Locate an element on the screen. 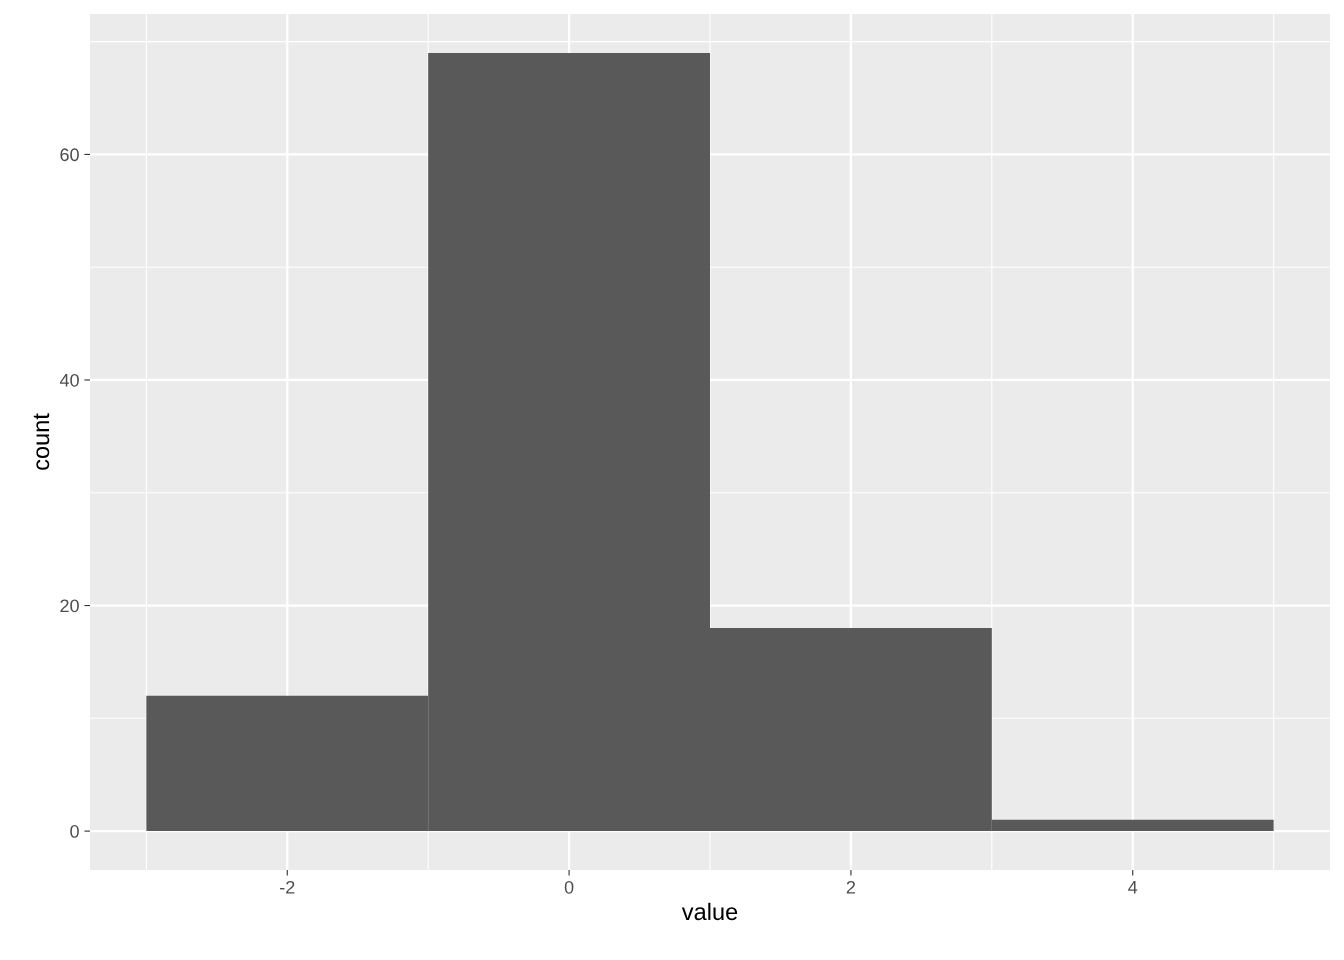 The image size is (1344, 960). x-tick-label: 4 is located at coordinates (1133, 887).